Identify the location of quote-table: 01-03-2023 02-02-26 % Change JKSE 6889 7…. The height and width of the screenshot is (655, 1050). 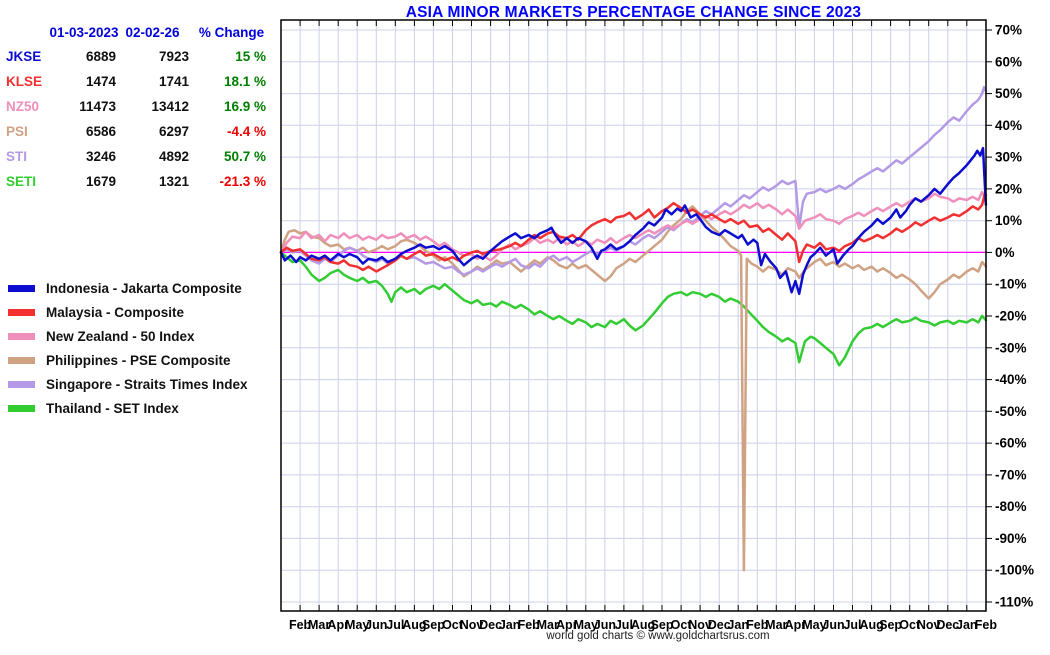
(140, 107).